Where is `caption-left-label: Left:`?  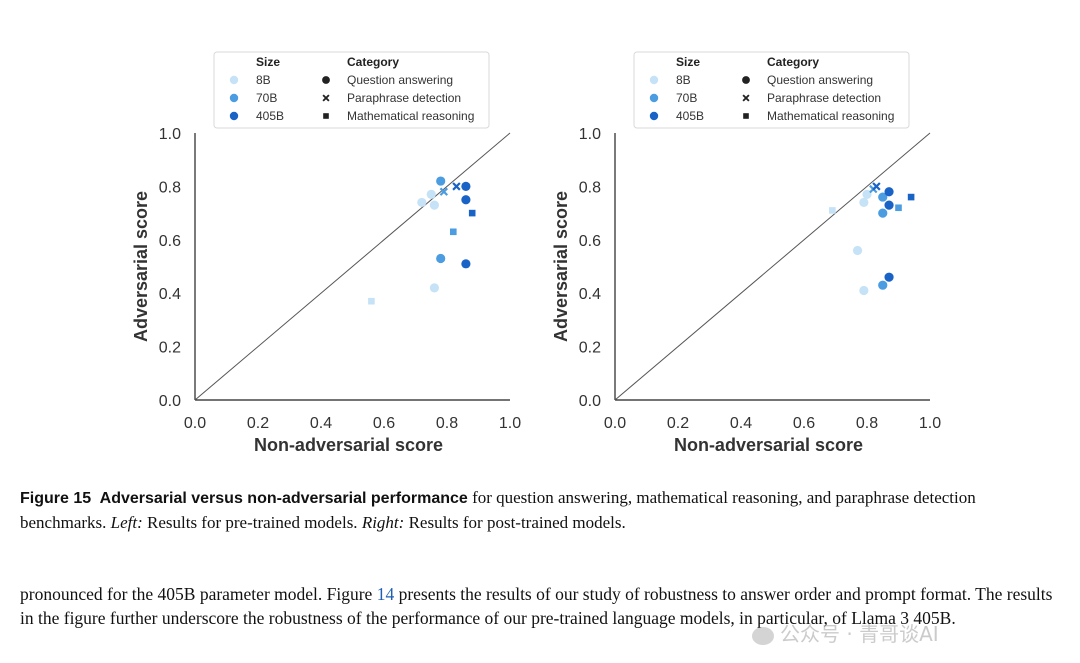
caption-left-label: Left: is located at coordinates (126, 522).